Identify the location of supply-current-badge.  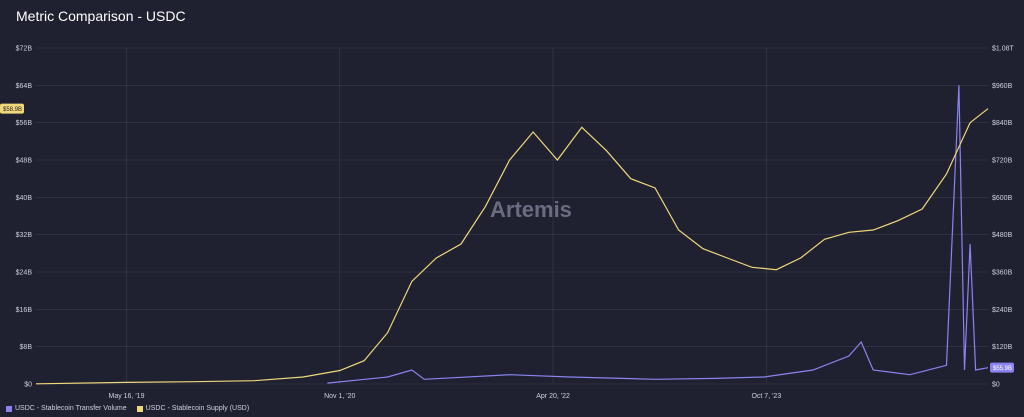
(12, 108).